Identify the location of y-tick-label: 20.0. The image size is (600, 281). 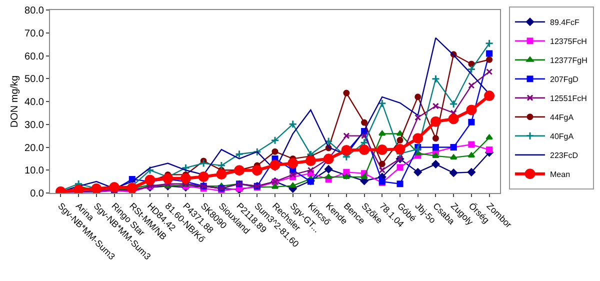
(34, 148).